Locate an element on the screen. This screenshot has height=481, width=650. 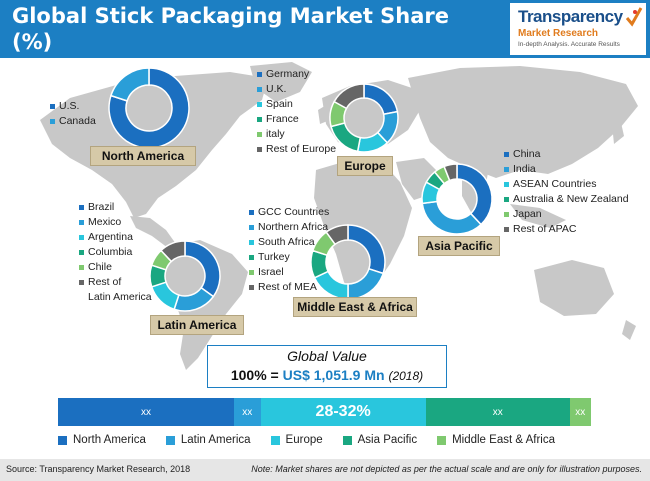
legend-label: South Africa is located at coordinates (286, 242).